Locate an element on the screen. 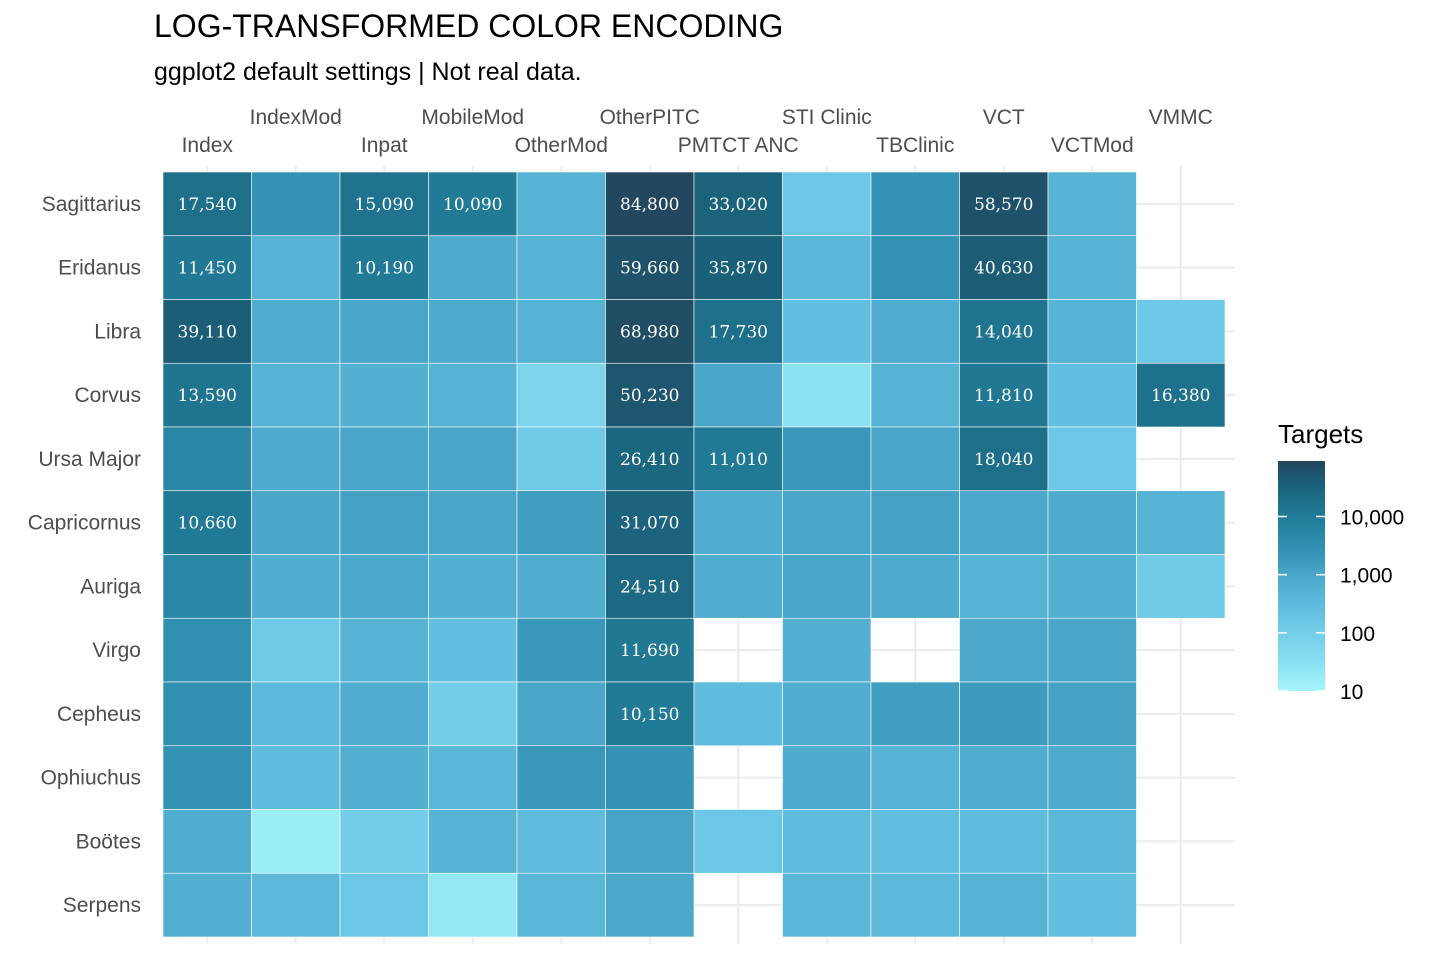  y-tick-label: Ophiuchus is located at coordinates (91, 778).